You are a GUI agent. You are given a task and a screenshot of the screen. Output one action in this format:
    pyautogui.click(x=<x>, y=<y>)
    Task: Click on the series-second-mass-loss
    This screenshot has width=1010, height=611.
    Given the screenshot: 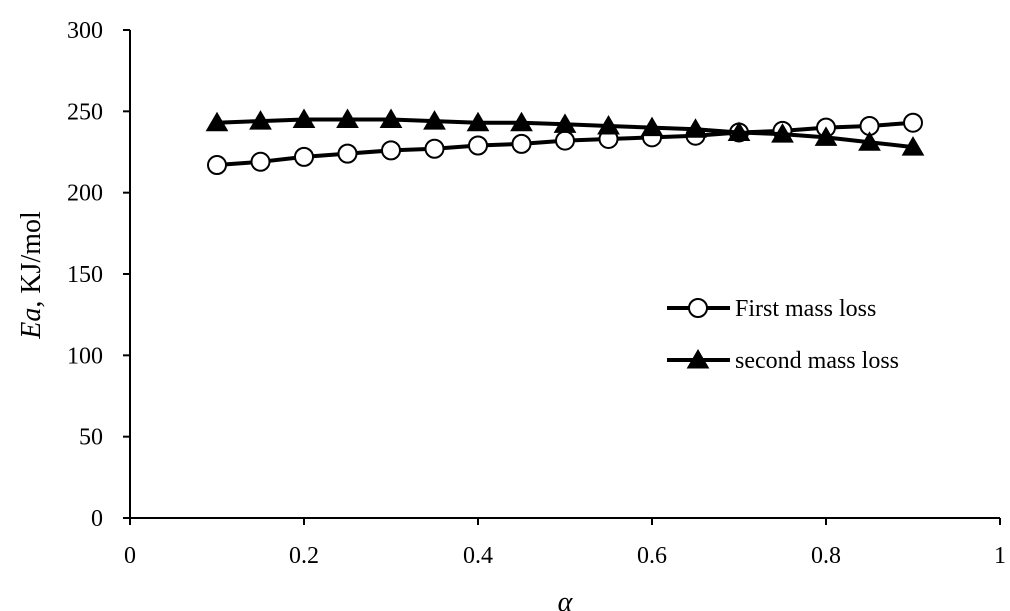 What is the action you would take?
    pyautogui.click(x=565, y=132)
    